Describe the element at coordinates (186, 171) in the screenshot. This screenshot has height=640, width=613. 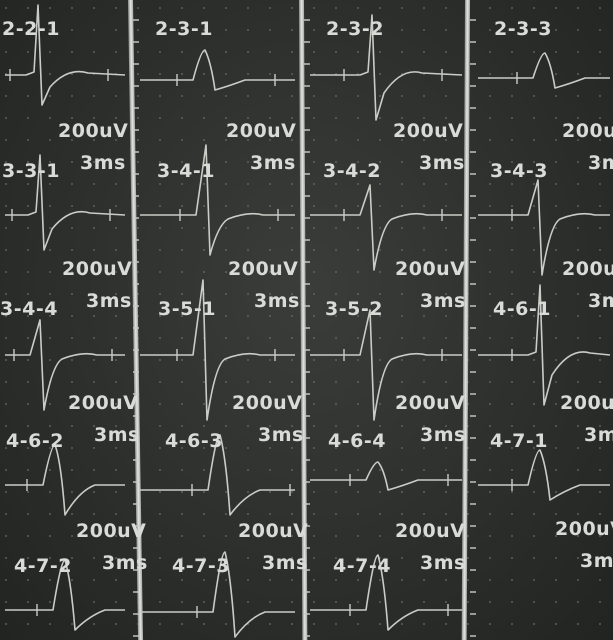
I see `channel-label: 3-4-1` at that location.